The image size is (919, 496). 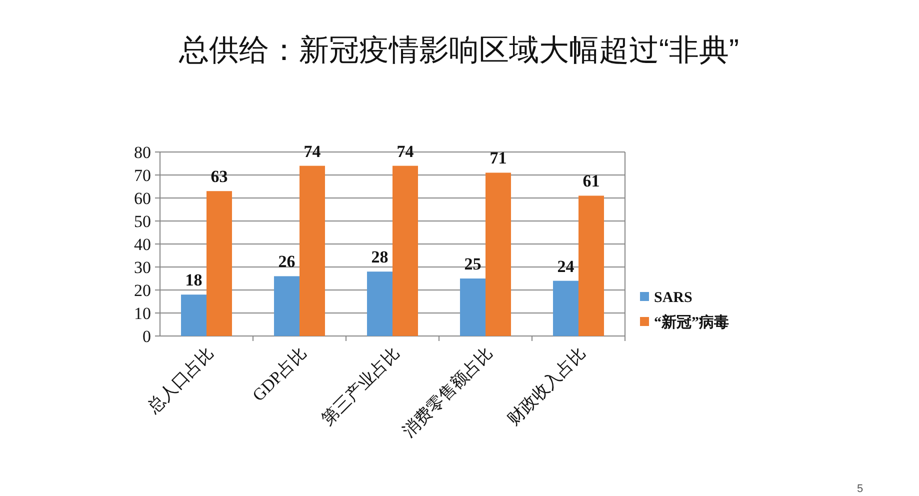 What do you see at coordinates (547, 386) in the screenshot?
I see `x-tick-label: 财政收入占比` at bounding box center [547, 386].